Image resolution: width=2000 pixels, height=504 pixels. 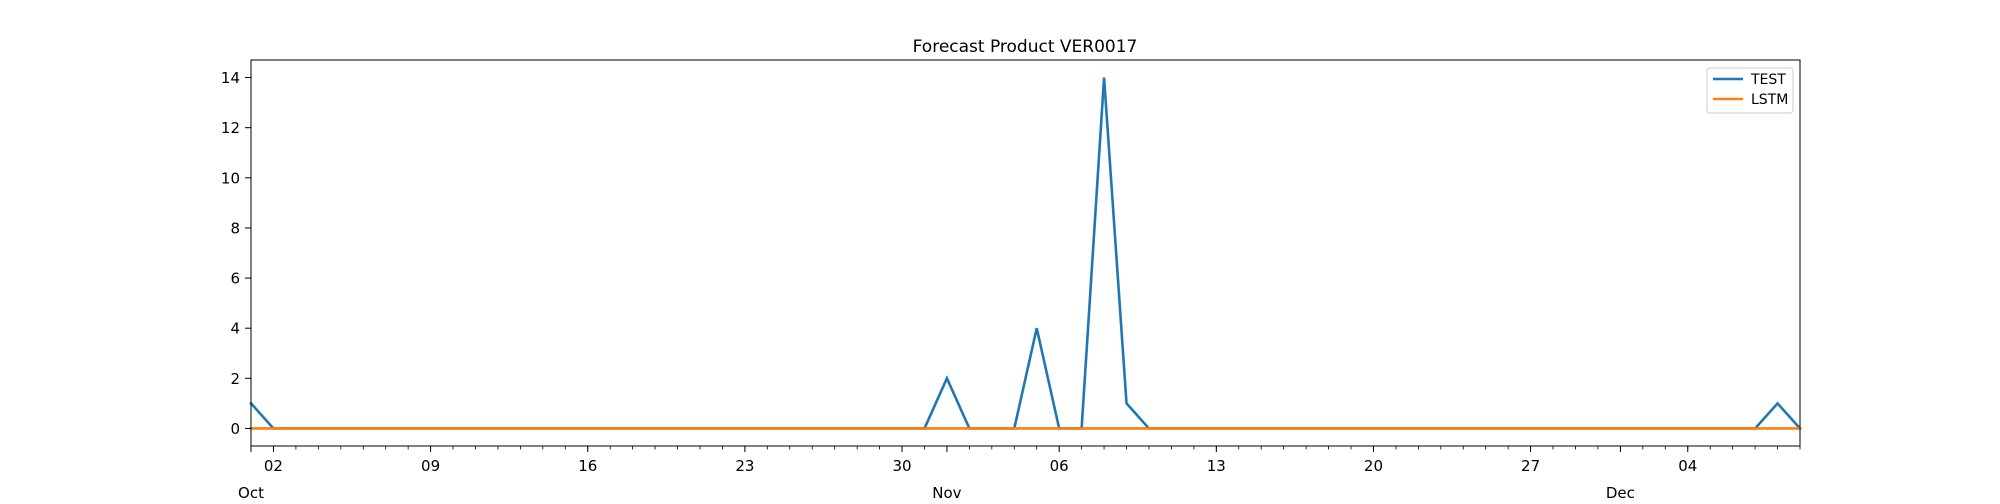 I want to click on x-tick-label: 27, so click(x=1530, y=466).